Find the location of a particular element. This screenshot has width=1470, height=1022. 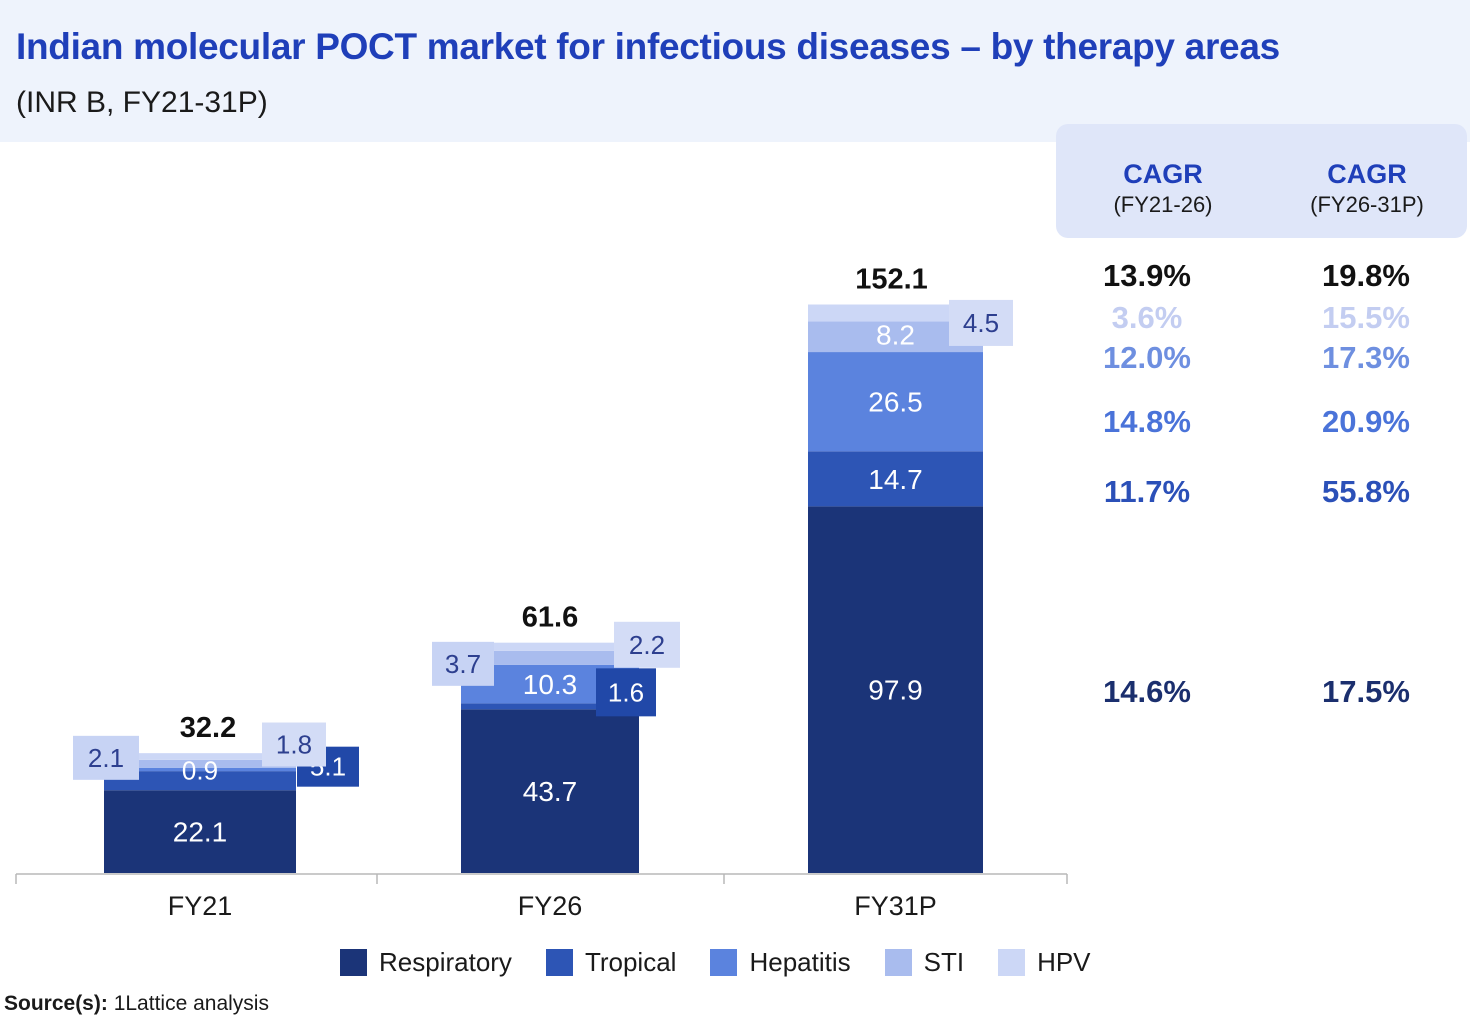

data-label-FY26-respiratory: 43.7 is located at coordinates (550, 791).